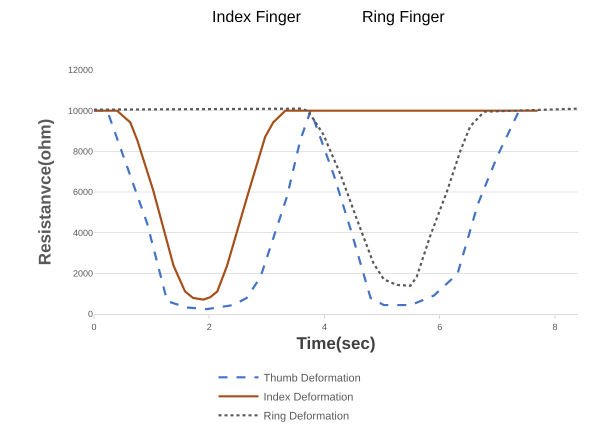  Describe the element at coordinates (307, 416) in the screenshot. I see `legend-label: Ring Deformation` at that location.